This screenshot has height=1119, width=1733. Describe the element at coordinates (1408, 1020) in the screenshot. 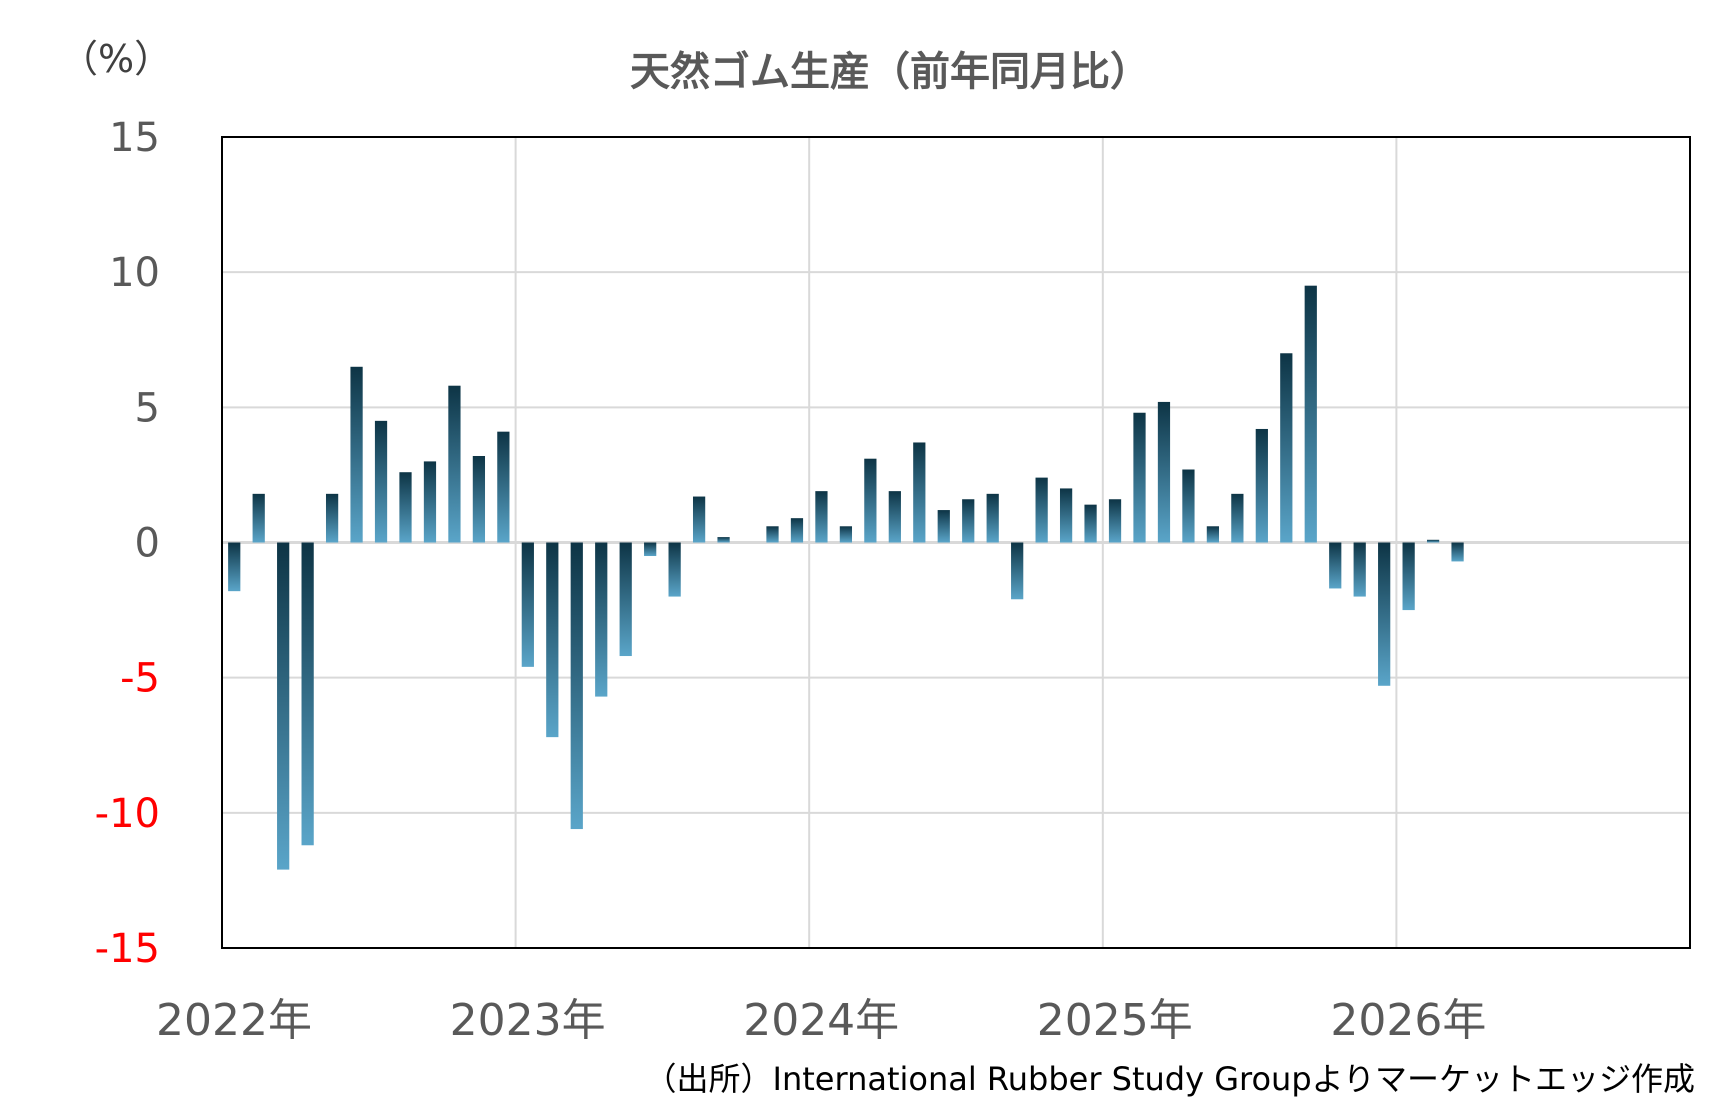

I see `x-tick-label: 2026年` at that location.